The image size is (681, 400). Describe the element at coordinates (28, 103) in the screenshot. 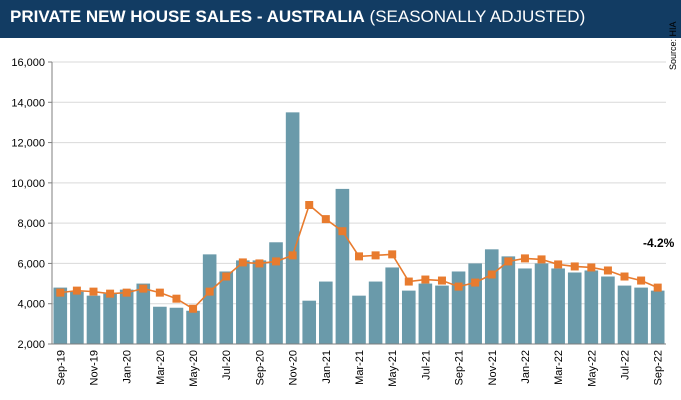

I see `y-tick-label: 14,000` at that location.